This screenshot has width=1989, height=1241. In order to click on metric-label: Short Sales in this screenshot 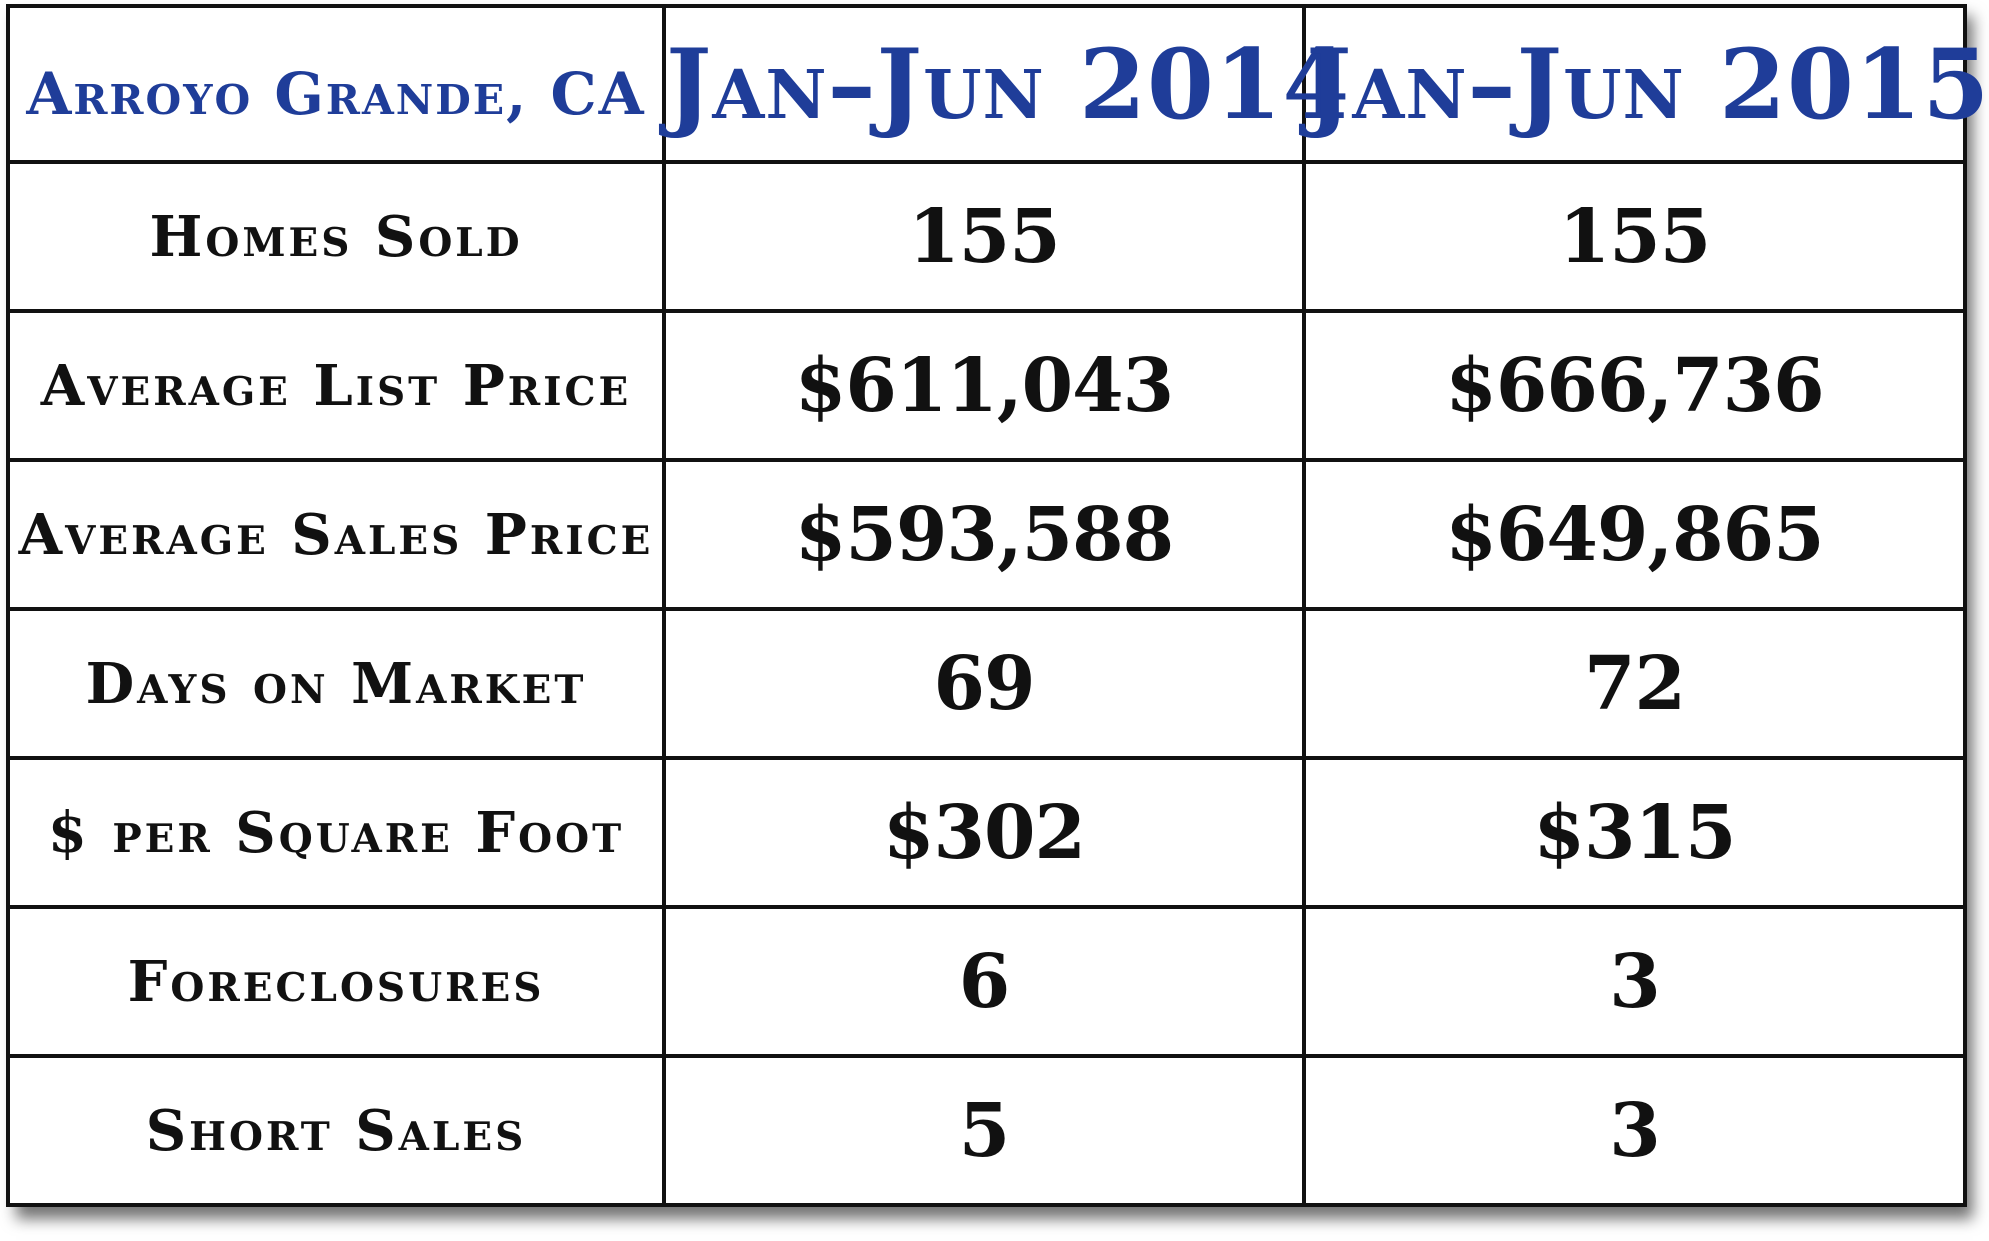, I will do `click(336, 1130)`.